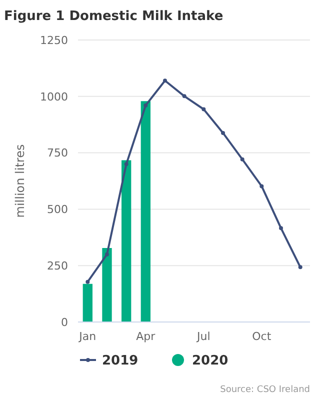  What do you see at coordinates (64, 322) in the screenshot?
I see `y-tick-label: 0` at bounding box center [64, 322].